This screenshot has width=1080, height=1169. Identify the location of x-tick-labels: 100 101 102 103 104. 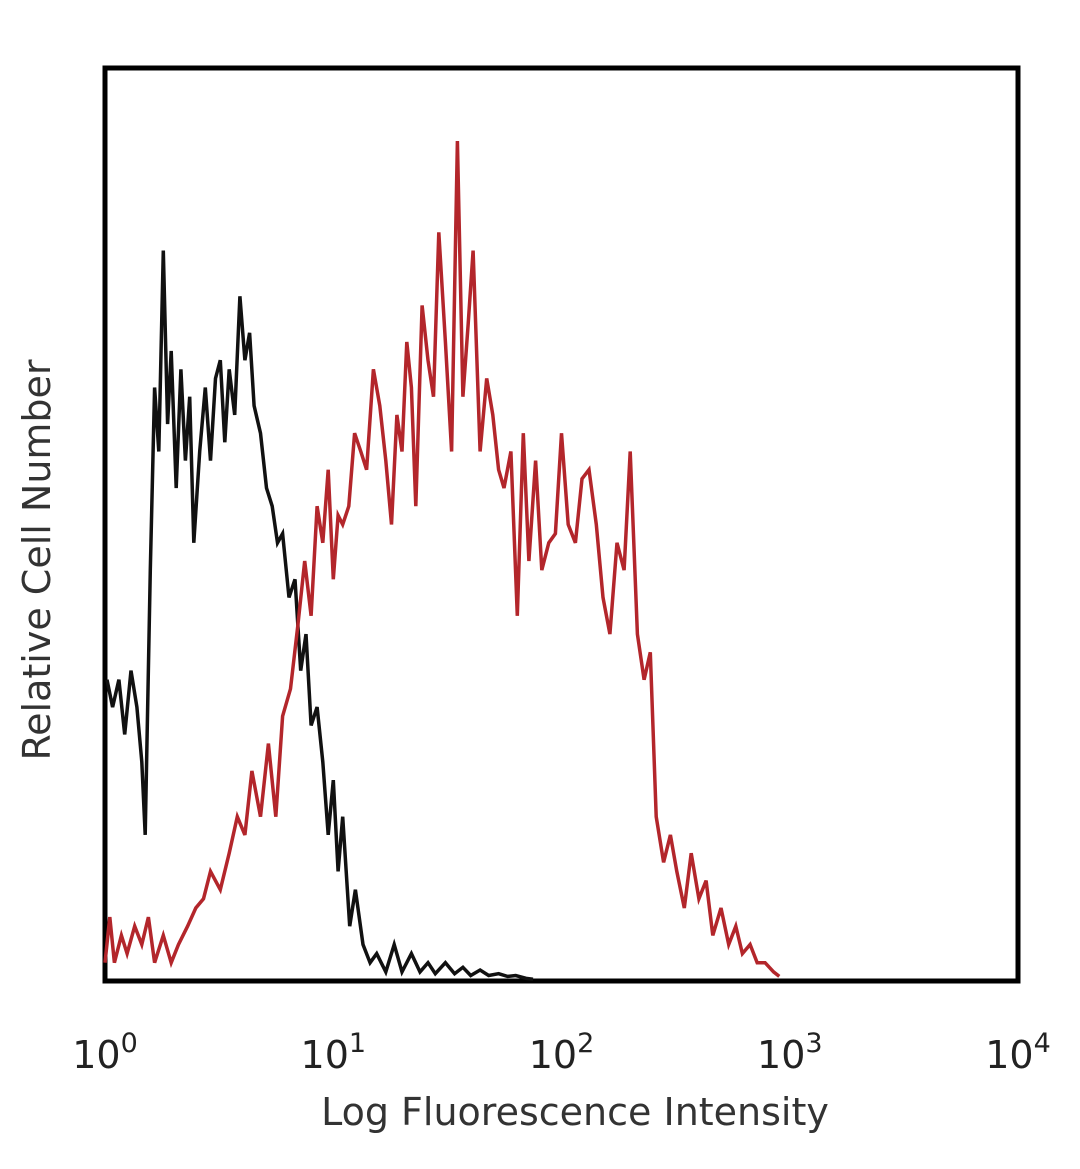
(561, 1052).